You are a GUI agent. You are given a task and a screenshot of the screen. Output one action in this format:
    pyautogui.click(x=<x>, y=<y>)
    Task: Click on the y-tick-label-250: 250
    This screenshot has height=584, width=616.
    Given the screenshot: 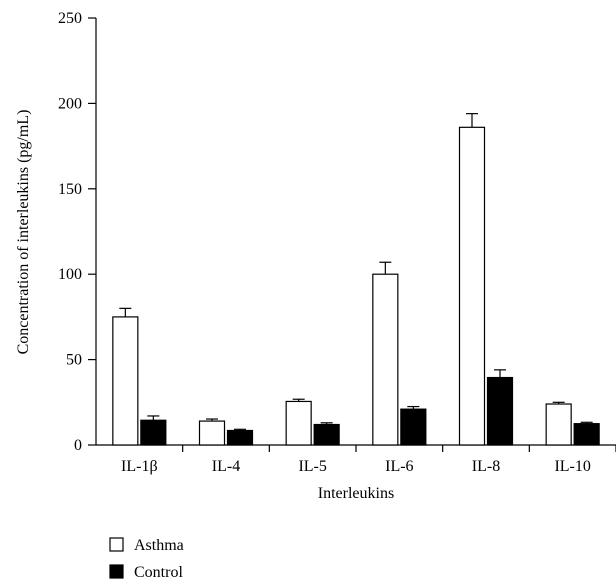 What is the action you would take?
    pyautogui.click(x=70, y=18)
    